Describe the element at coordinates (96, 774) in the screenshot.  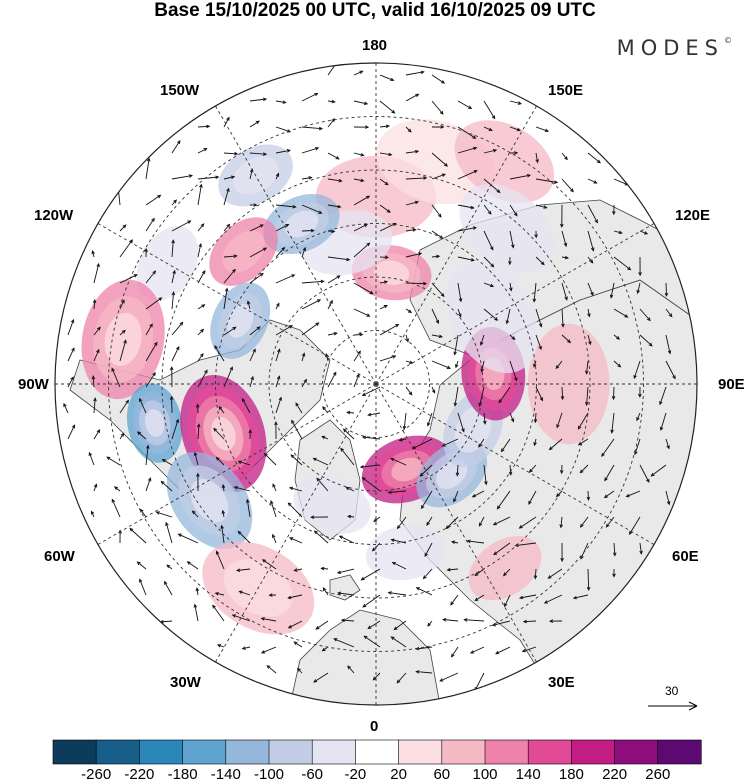
I see `colorbar-tick-label: -260` at that location.